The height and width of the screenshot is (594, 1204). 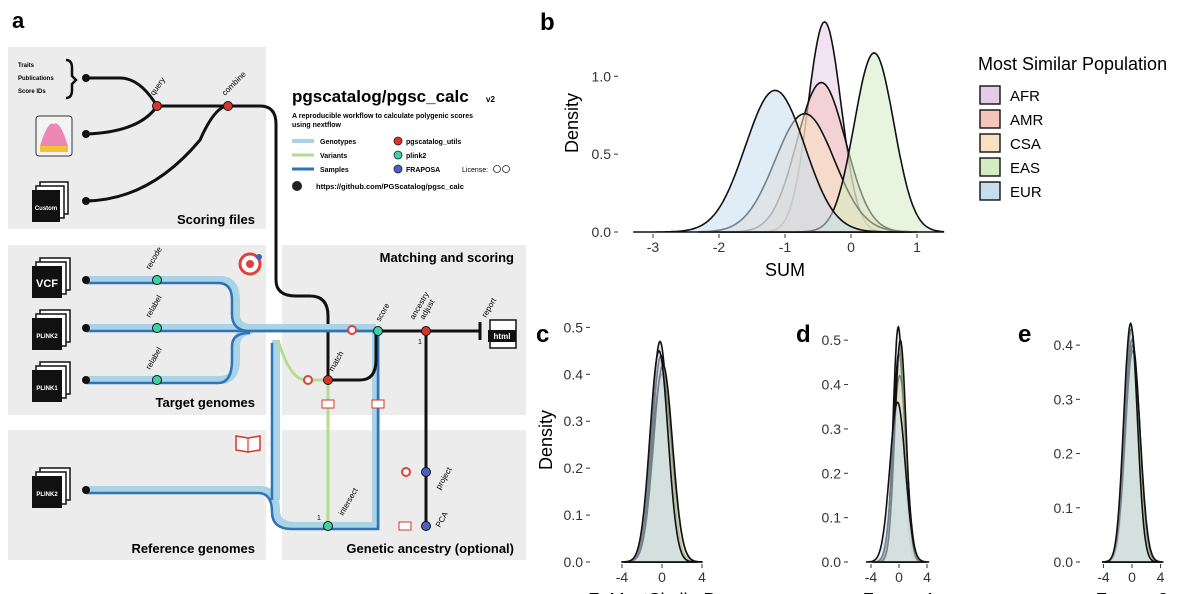 What do you see at coordinates (506, 169) in the screenshot?
I see `by-icon` at bounding box center [506, 169].